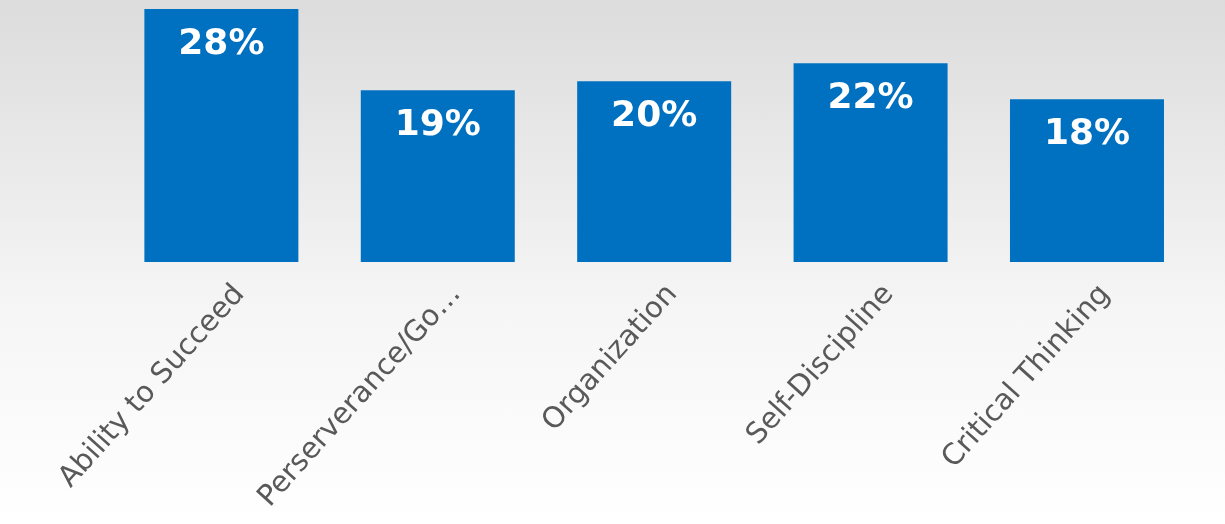  What do you see at coordinates (654, 113) in the screenshot?
I see `data-label: 20%` at bounding box center [654, 113].